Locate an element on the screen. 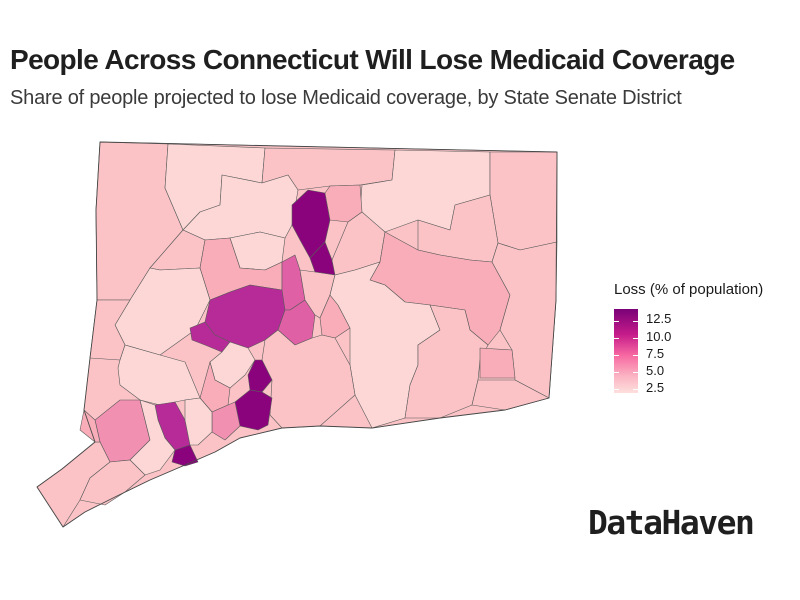 This screenshot has height=600, width=800. legend-tick-label: 2.5 is located at coordinates (655, 387).